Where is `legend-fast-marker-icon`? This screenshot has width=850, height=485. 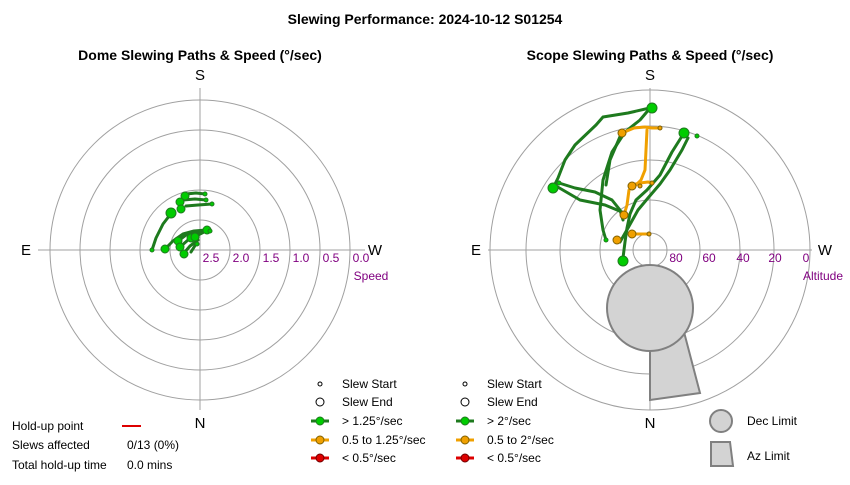
legend-fast-marker-icon is located at coordinates (320, 421).